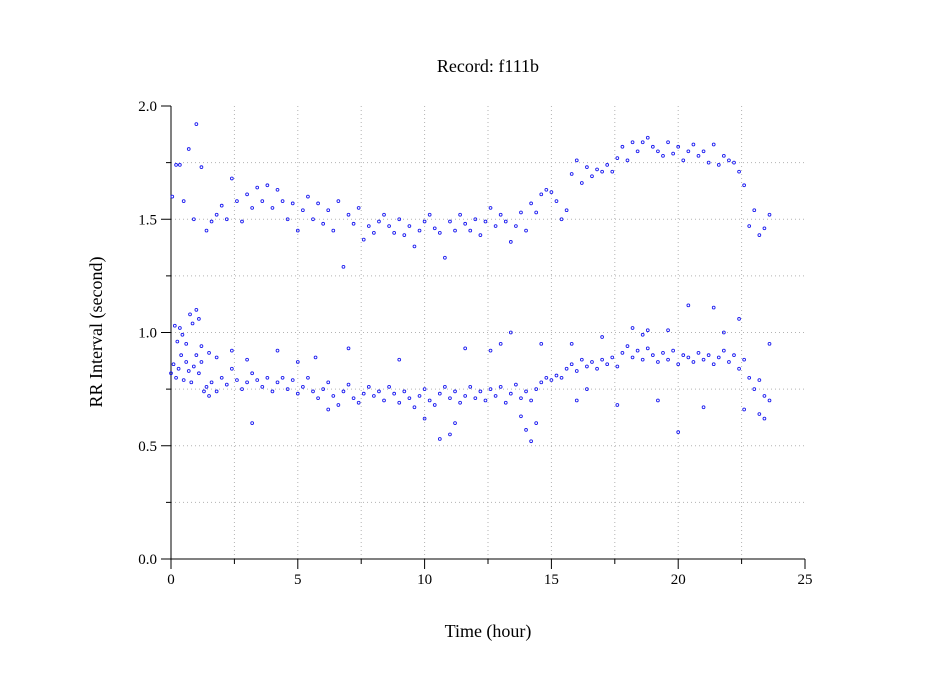 This screenshot has width=949, height=697. What do you see at coordinates (551, 580) in the screenshot?
I see `x-tick-label: 15` at bounding box center [551, 580].